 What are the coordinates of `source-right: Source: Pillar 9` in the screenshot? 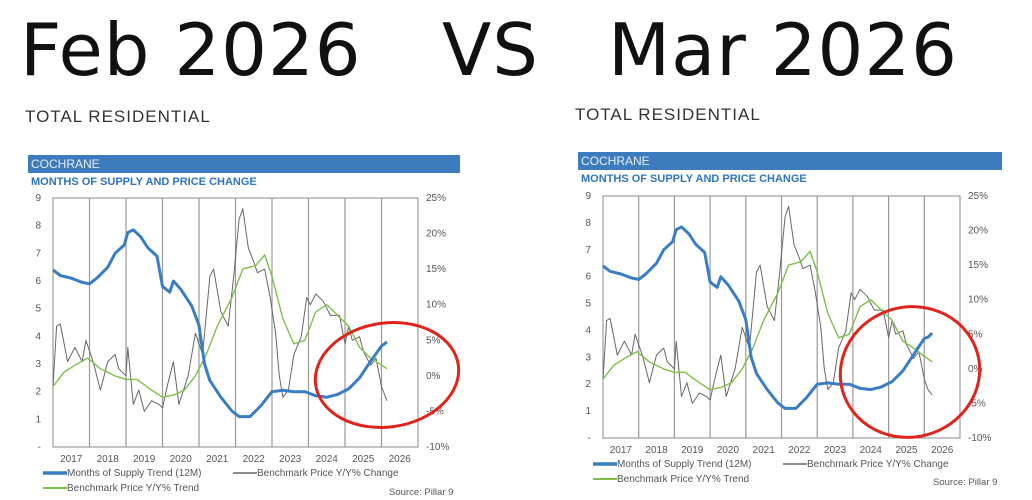 It's located at (965, 482).